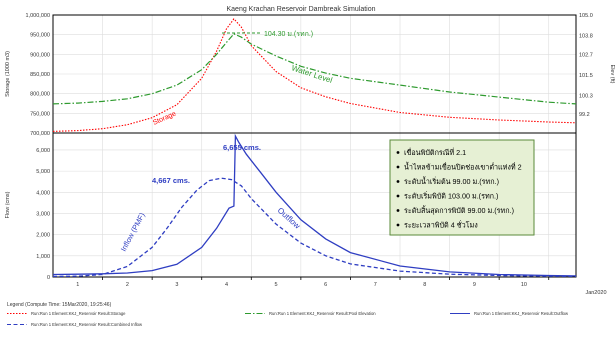 The width and height of the screenshot is (616, 338). I want to click on x-tick-label: 10, so click(524, 285).